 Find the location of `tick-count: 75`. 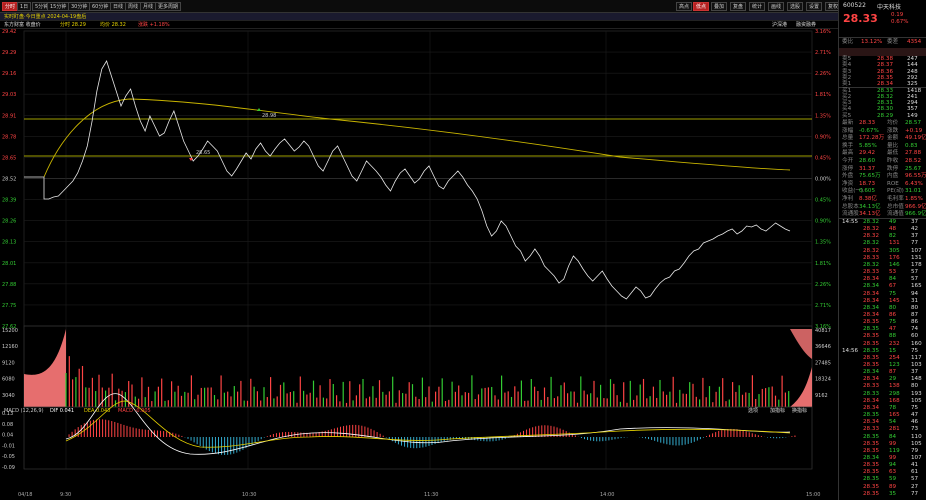

tick-count: 75 is located at coordinates (915, 407).